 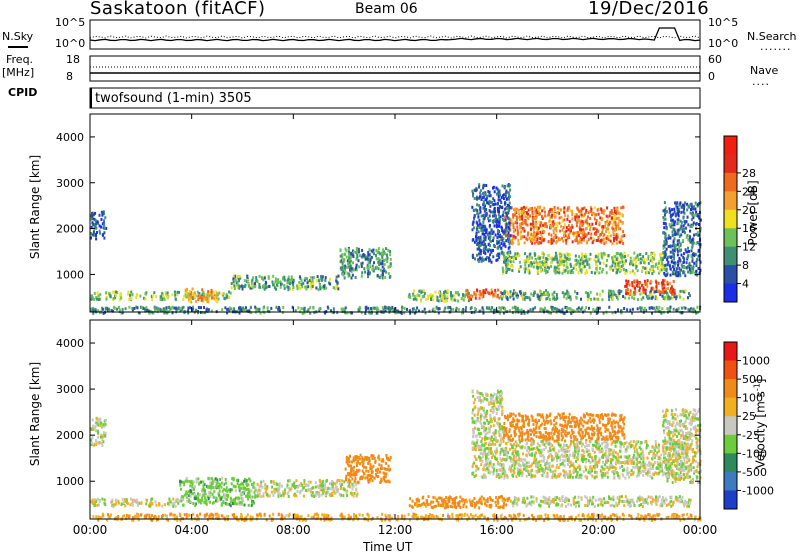 What do you see at coordinates (772, 36) in the screenshot?
I see `nsearch-label: N.Search` at bounding box center [772, 36].